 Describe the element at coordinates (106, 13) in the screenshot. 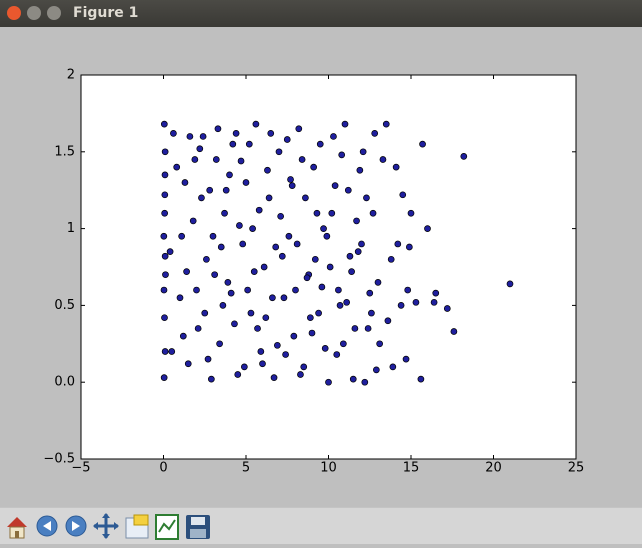

I see `window-title: Figure 1` at that location.